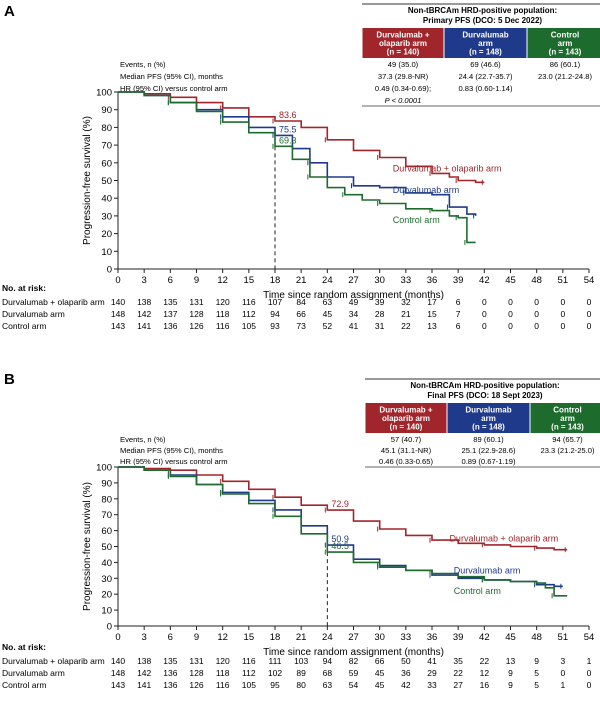 This screenshot has width=600, height=721. Describe the element at coordinates (275, 326) in the screenshot. I see `at-risk-value: 93` at that location.